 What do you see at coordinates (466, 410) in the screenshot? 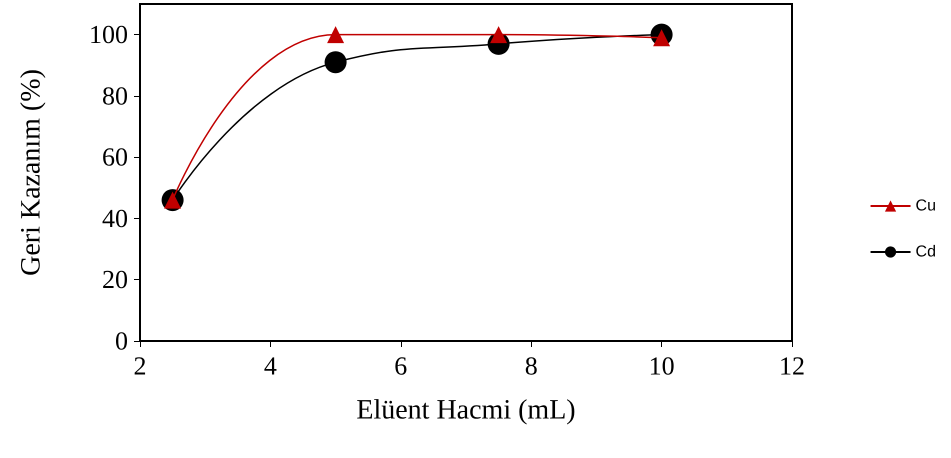
I see `x-axis-title: Elüent Hacmi (mL)` at bounding box center [466, 410].